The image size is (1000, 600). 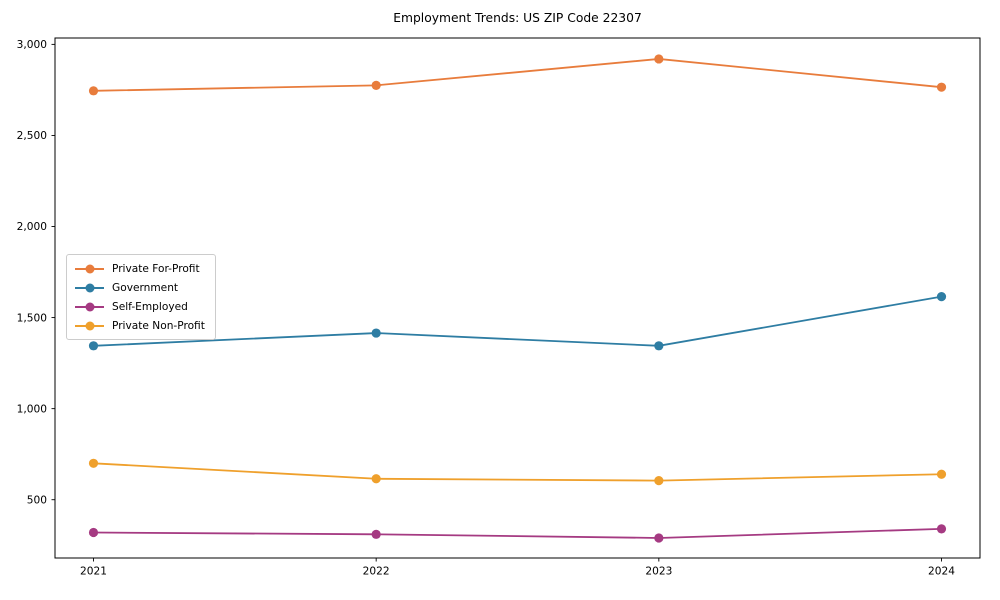 What do you see at coordinates (517, 568) in the screenshot?
I see `x-axis: 2021 2022 2023 2024` at bounding box center [517, 568].